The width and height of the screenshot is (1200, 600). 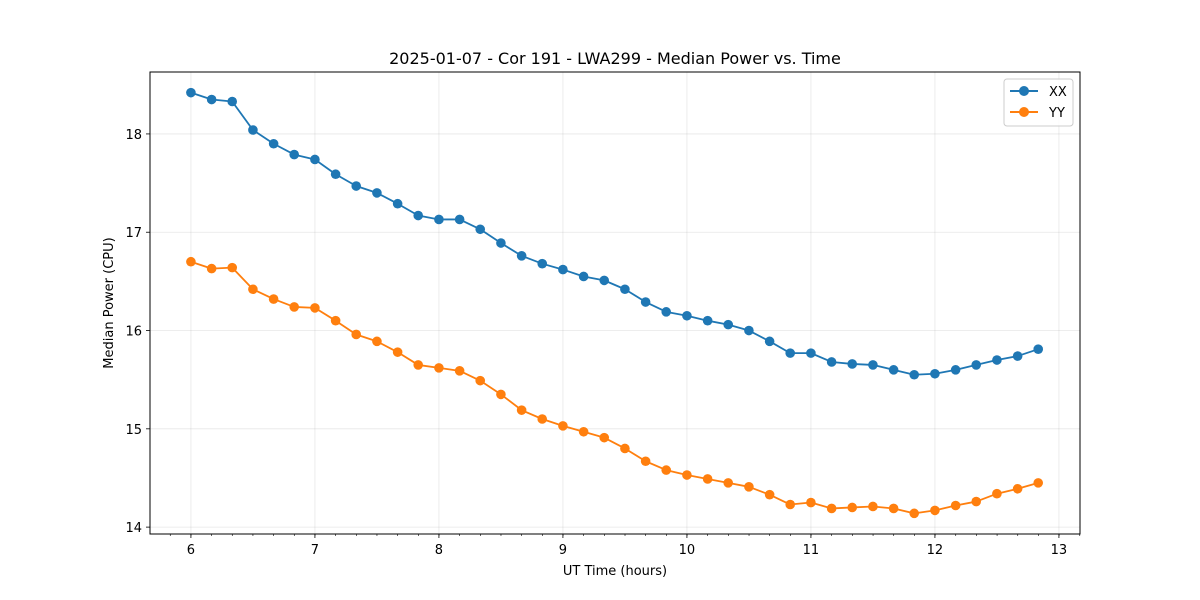 I want to click on y-tick-label: 18, so click(x=133, y=135).